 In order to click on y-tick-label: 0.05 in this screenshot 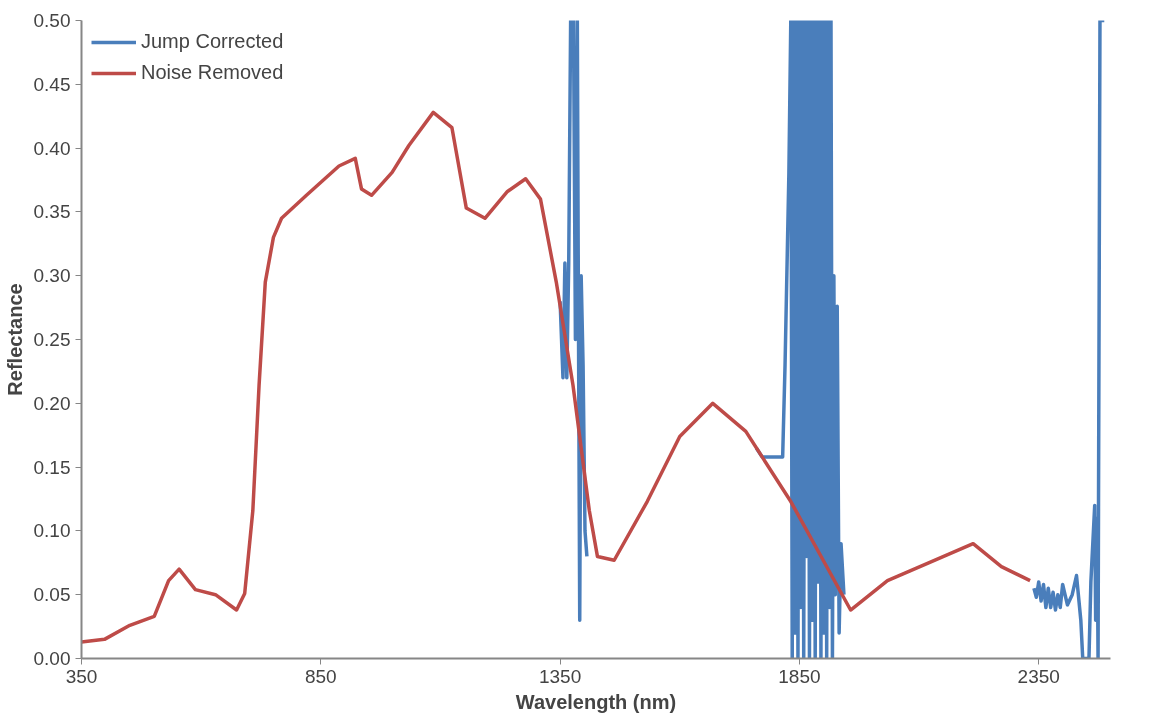, I will do `click(52, 595)`.